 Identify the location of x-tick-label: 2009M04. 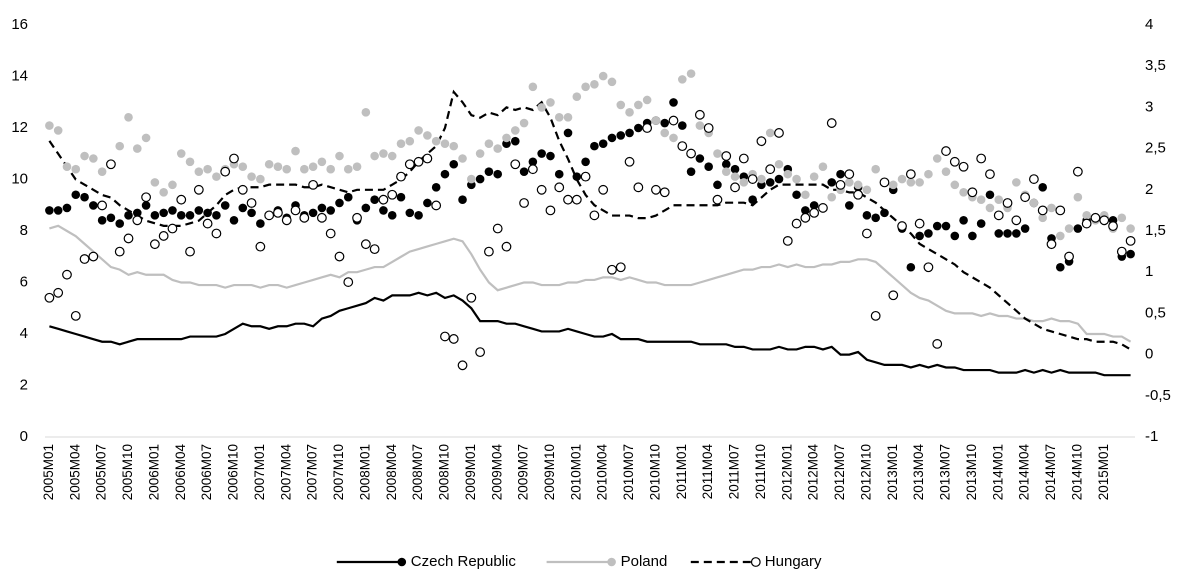
(496, 472).